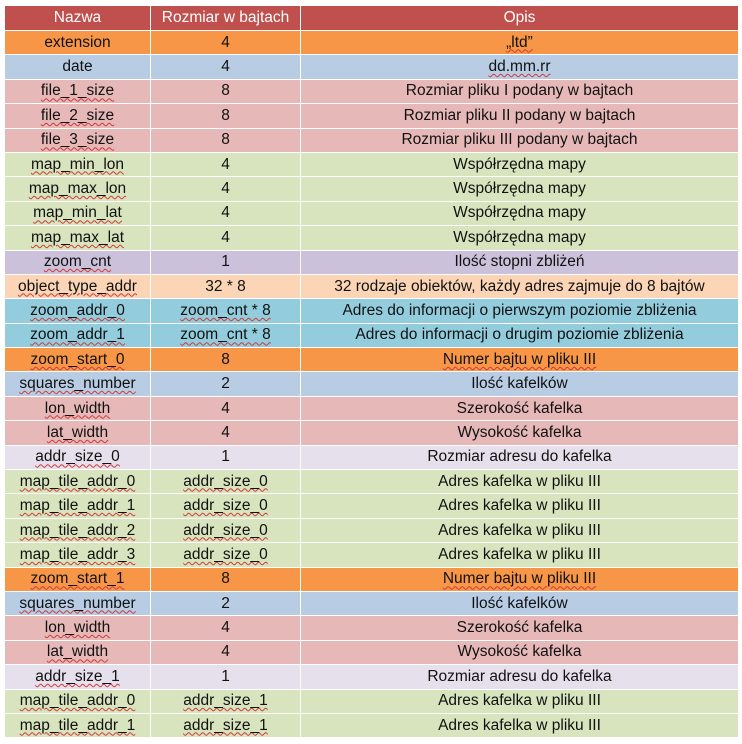  Describe the element at coordinates (519, 42) in the screenshot. I see `cell-description-text: „ltd”` at that location.